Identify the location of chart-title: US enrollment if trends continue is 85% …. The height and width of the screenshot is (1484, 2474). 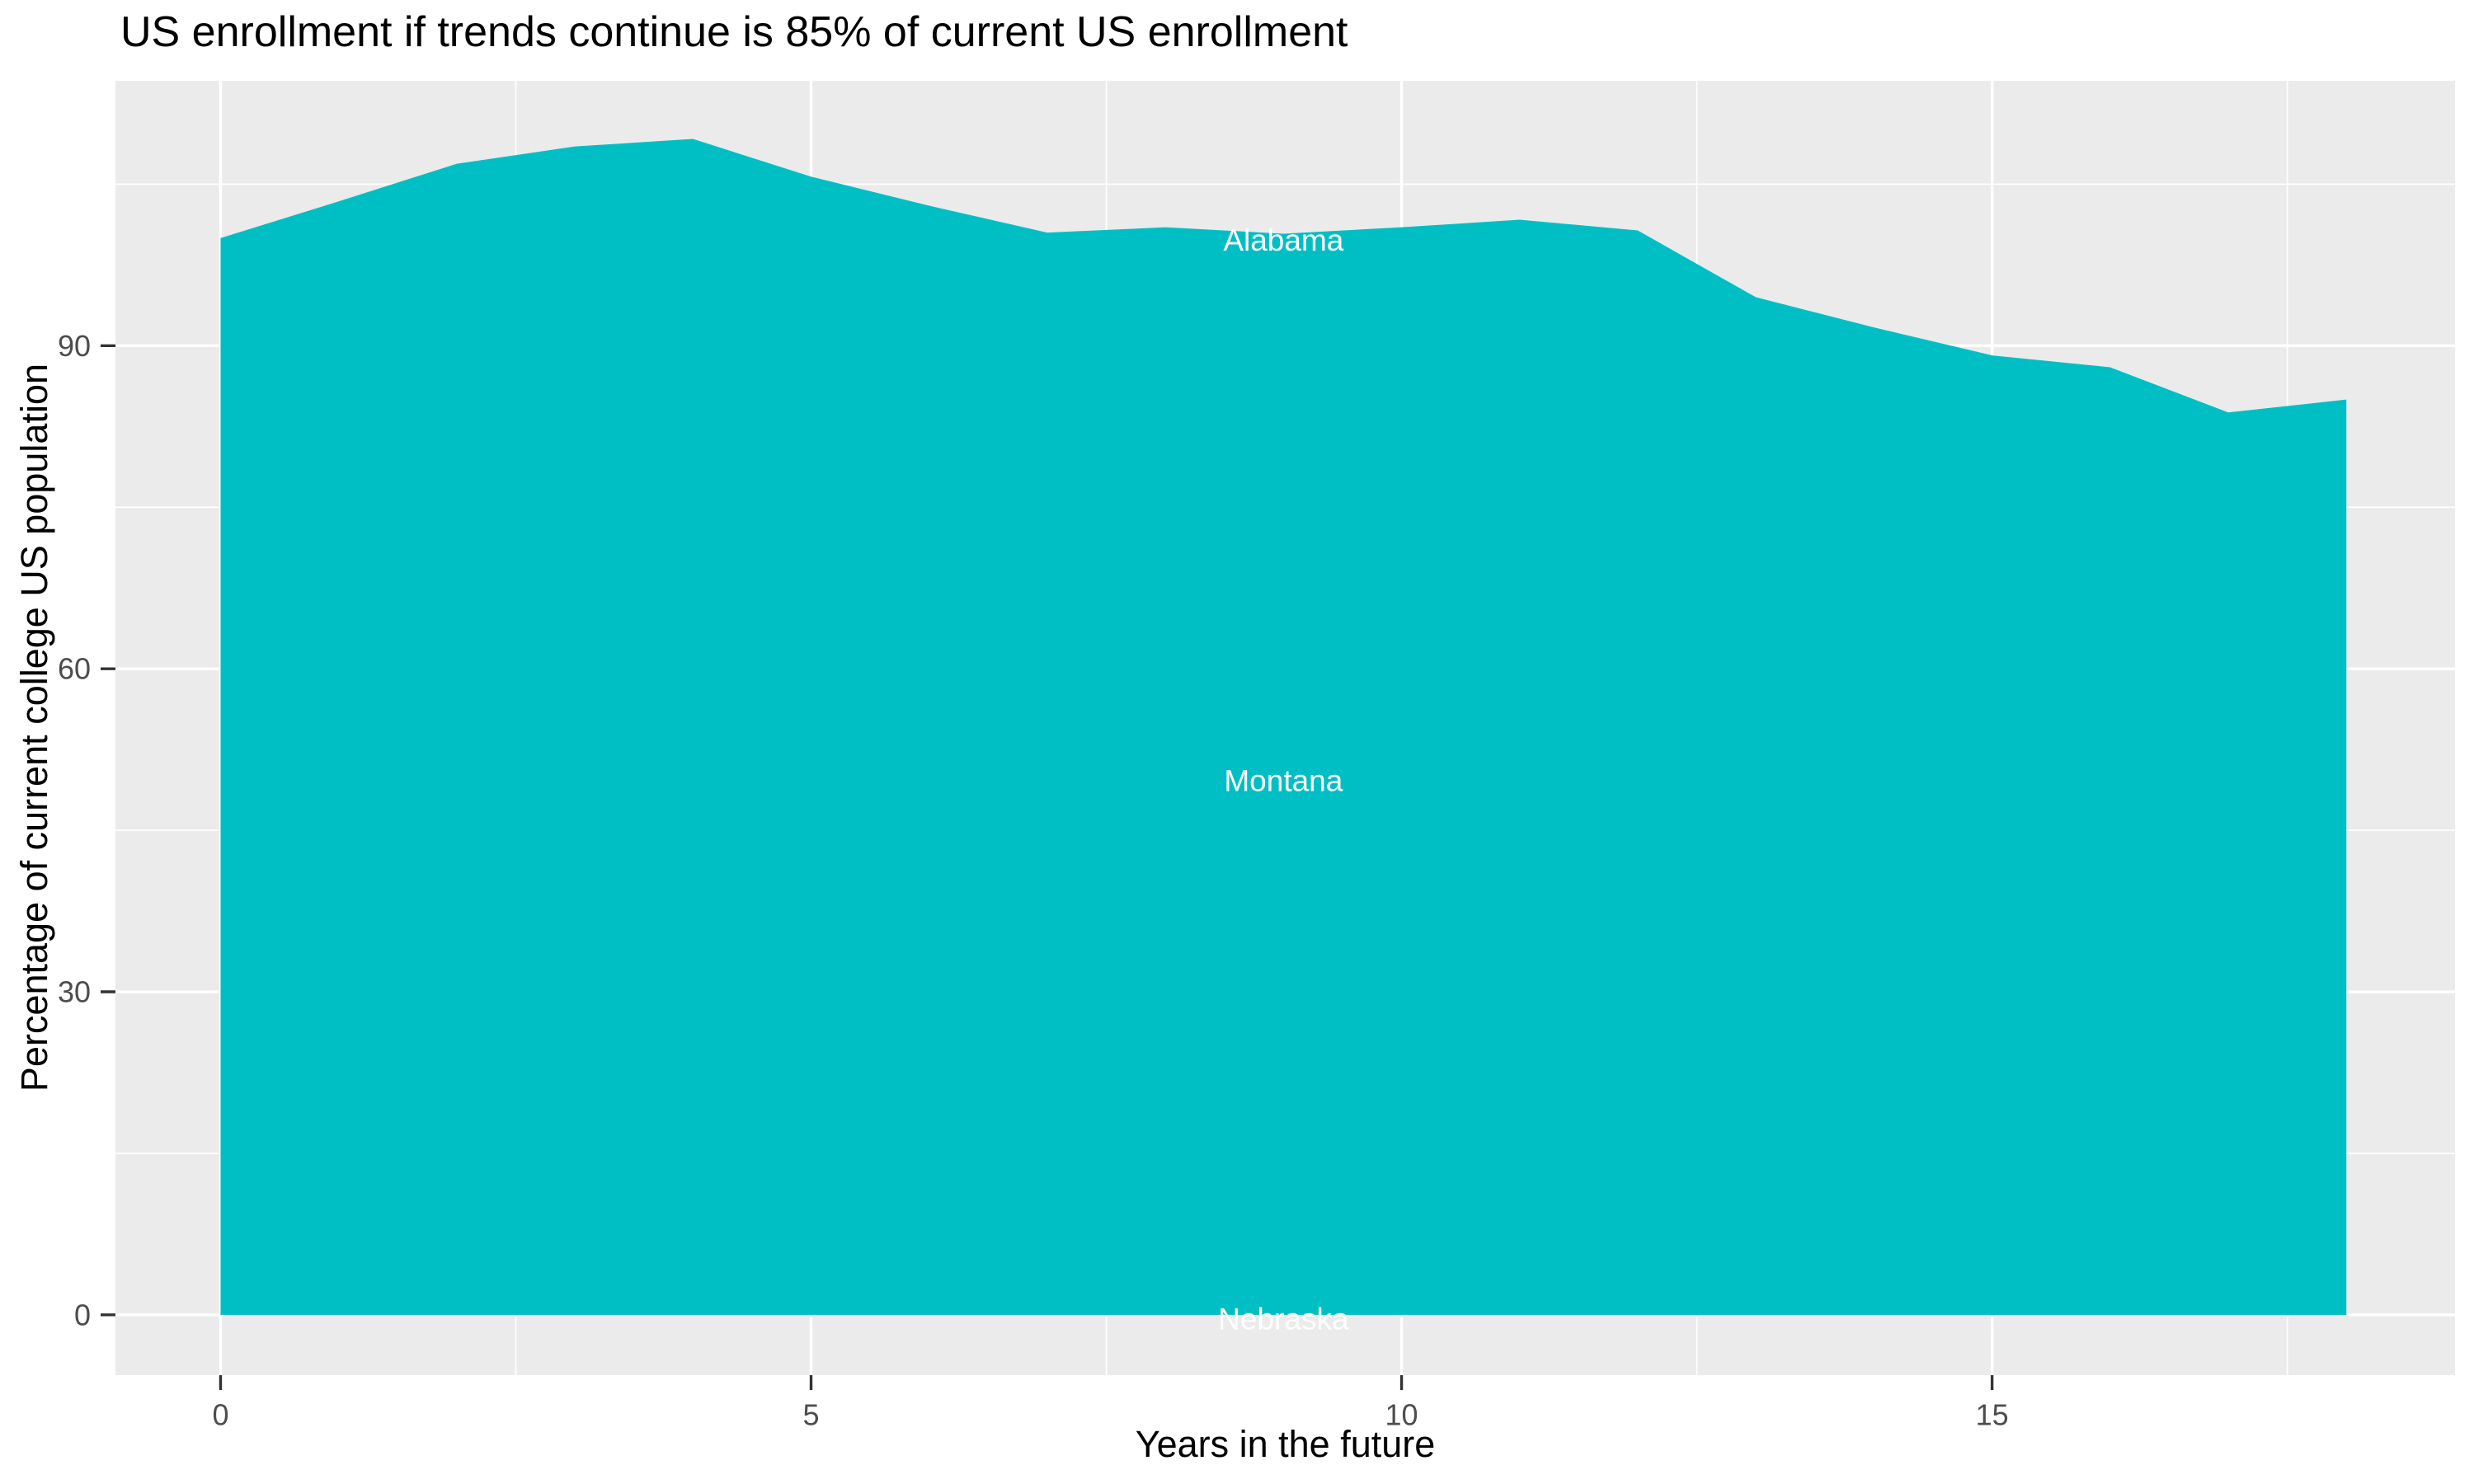
(734, 32).